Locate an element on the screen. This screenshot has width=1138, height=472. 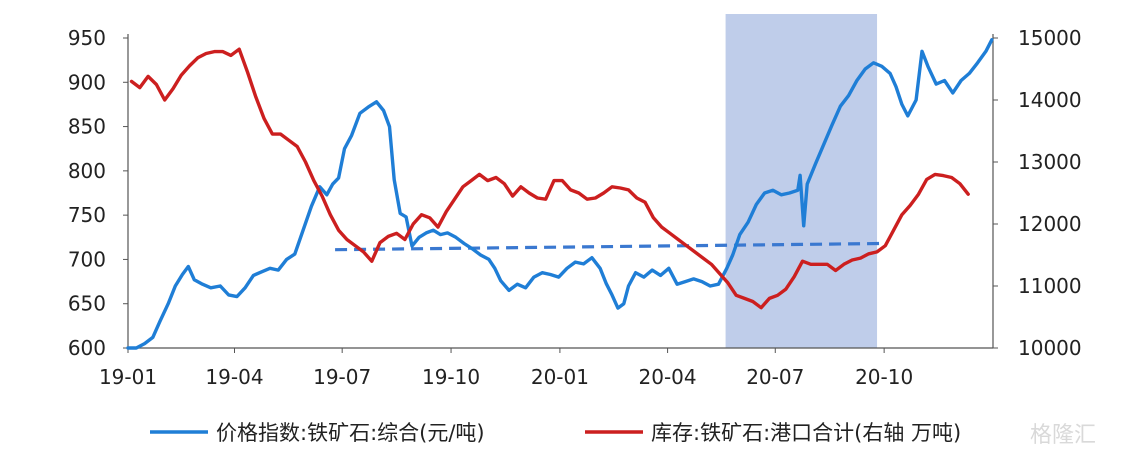
x-tick-label: 20-07 is located at coordinates (775, 377).